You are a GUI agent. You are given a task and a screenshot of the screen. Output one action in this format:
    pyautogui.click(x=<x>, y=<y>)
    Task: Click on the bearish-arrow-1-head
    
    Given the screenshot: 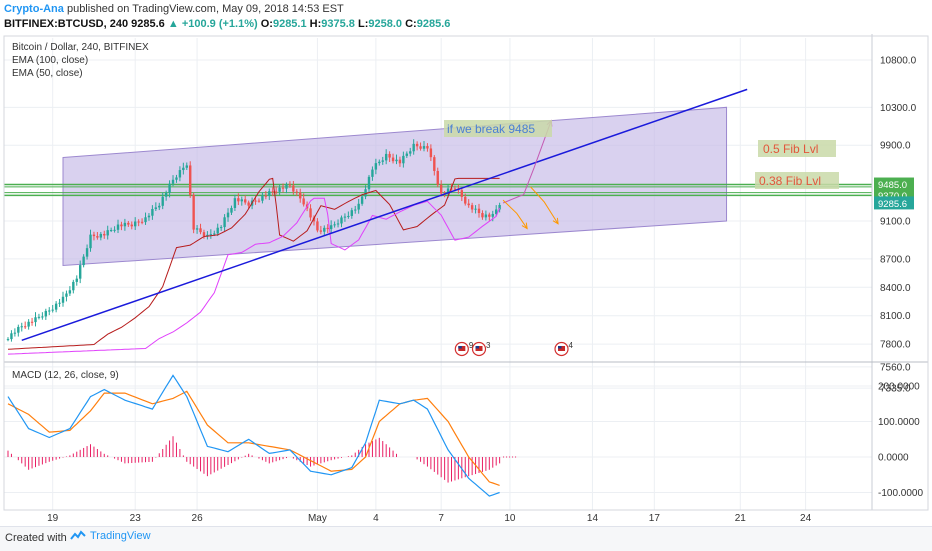 What is the action you would take?
    pyautogui.click(x=524, y=226)
    